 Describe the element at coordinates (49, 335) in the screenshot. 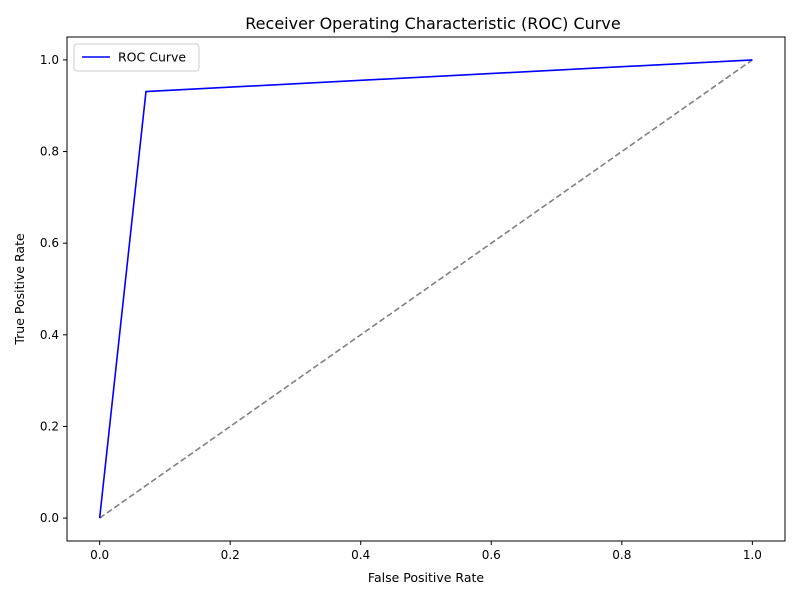

I see `y-tick-label: 0.4` at that location.